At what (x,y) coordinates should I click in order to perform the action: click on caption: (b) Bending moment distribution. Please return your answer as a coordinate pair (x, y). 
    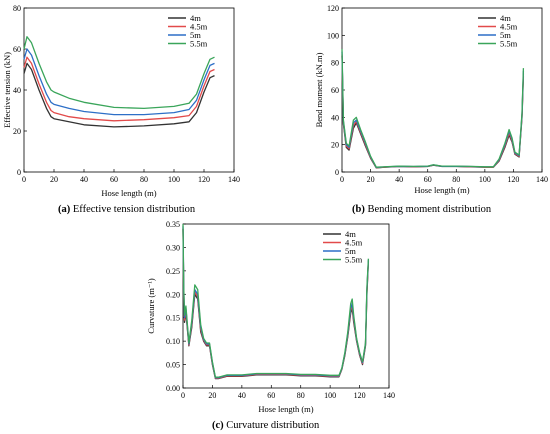
    Looking at the image, I should click on (422, 209).